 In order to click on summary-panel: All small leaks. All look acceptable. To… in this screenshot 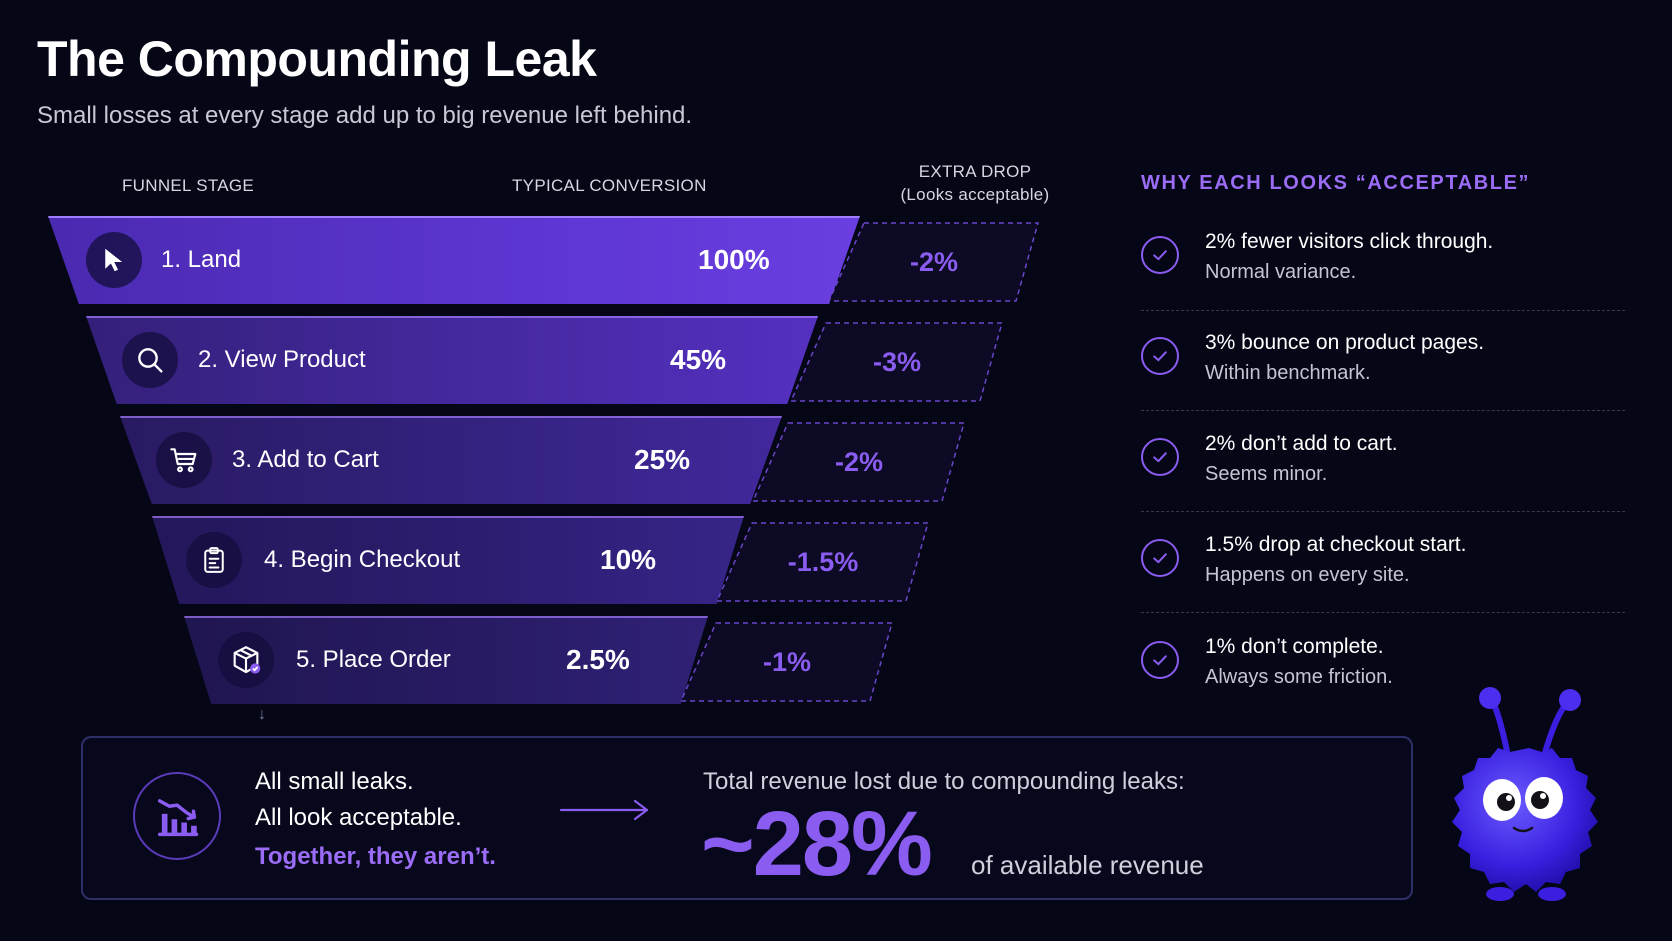, I will do `click(747, 818)`.